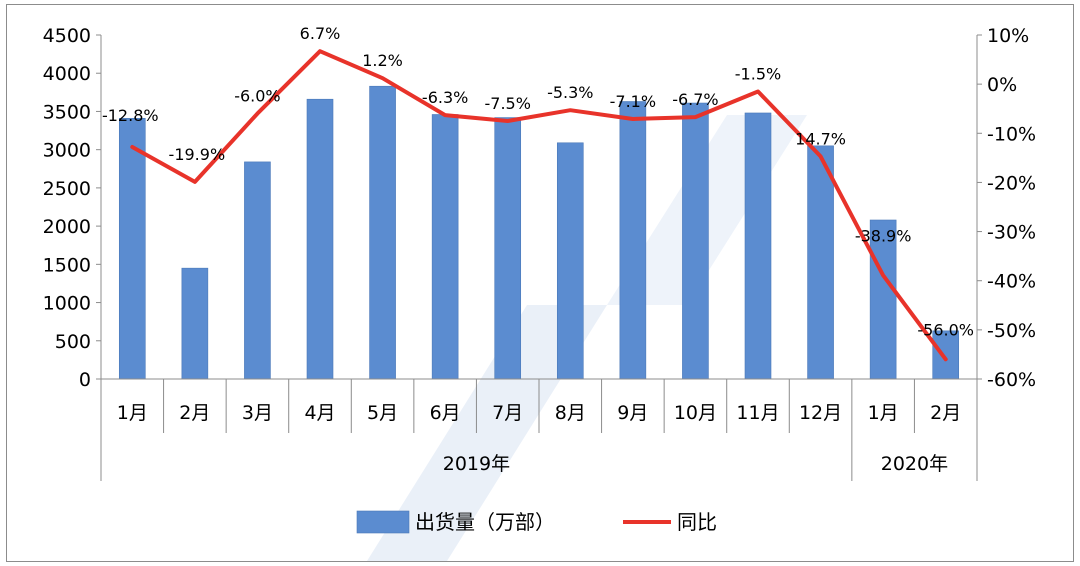 The image size is (1080, 566). I want to click on legend-swatch-bar, so click(383, 522).